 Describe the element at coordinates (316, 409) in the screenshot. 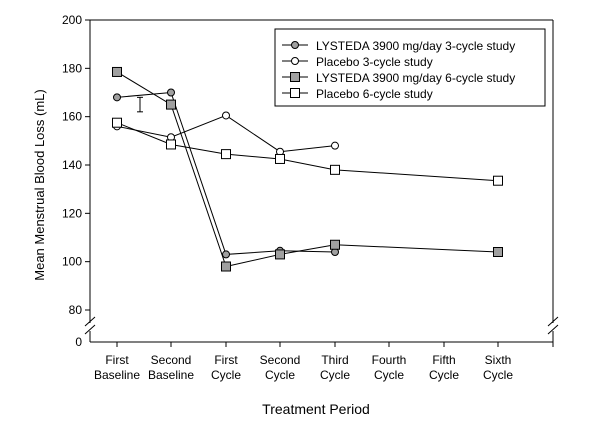

I see `x-axis-label: Treatment Period` at that location.